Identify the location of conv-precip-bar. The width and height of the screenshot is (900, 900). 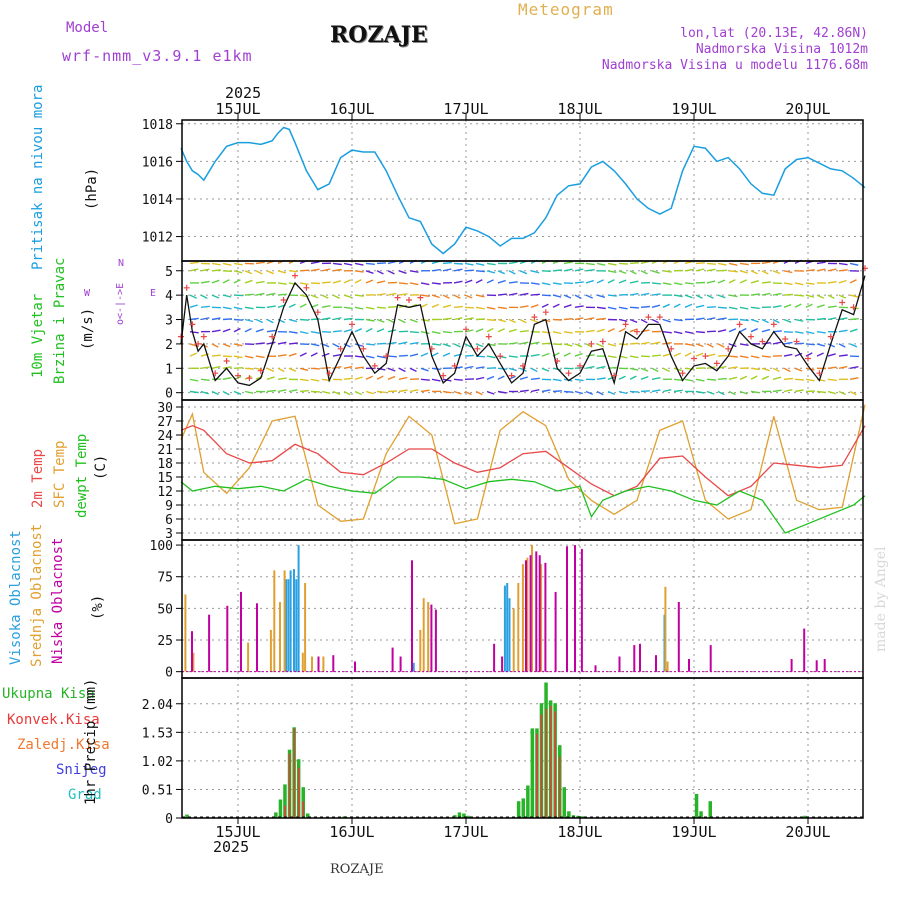
(289, 785).